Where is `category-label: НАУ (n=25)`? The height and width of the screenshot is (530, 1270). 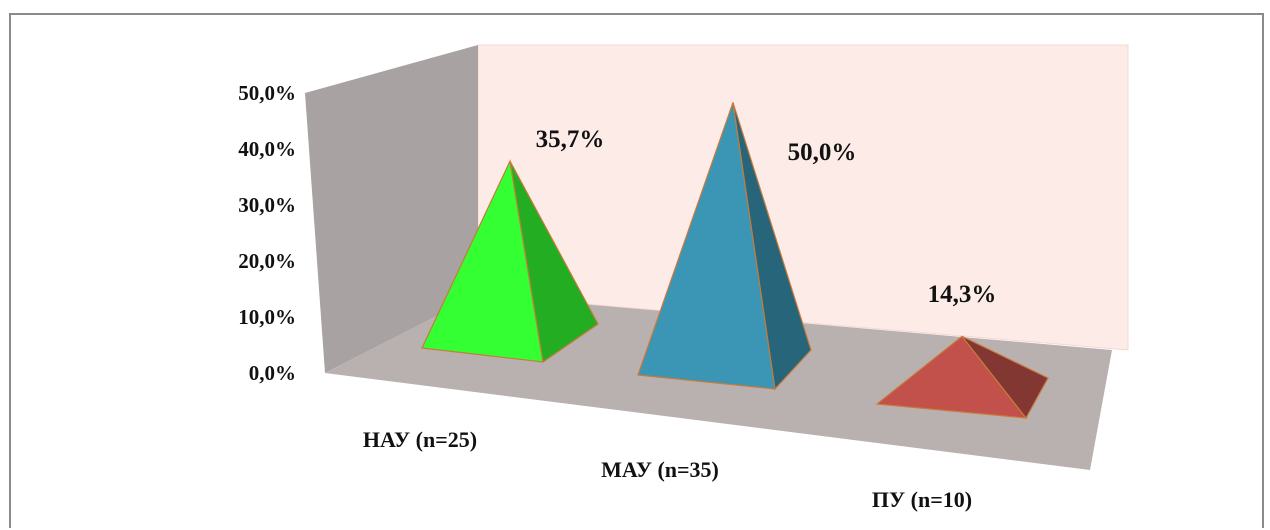 category-label: НАУ (n=25) is located at coordinates (420, 439).